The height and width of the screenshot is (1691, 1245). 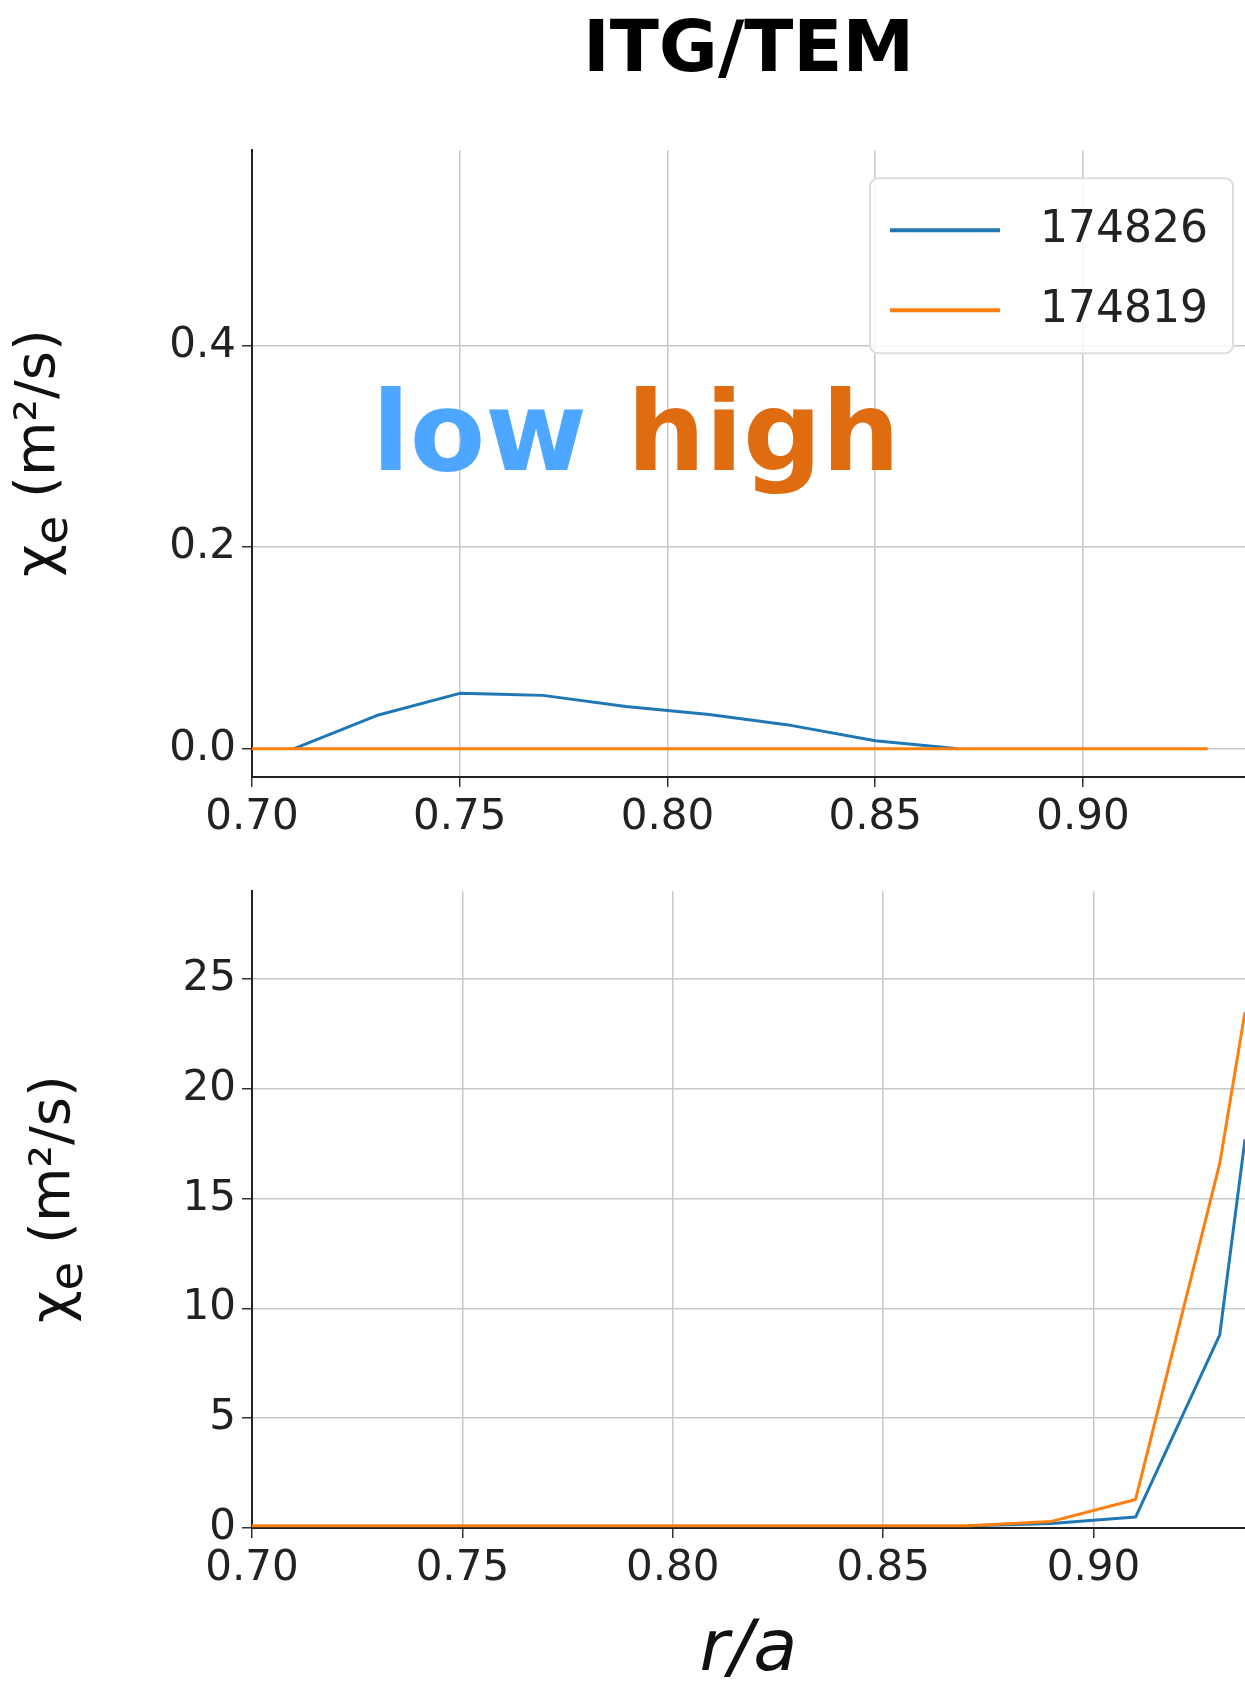 What do you see at coordinates (209, 1195) in the screenshot?
I see `y-tick-label: 15` at bounding box center [209, 1195].